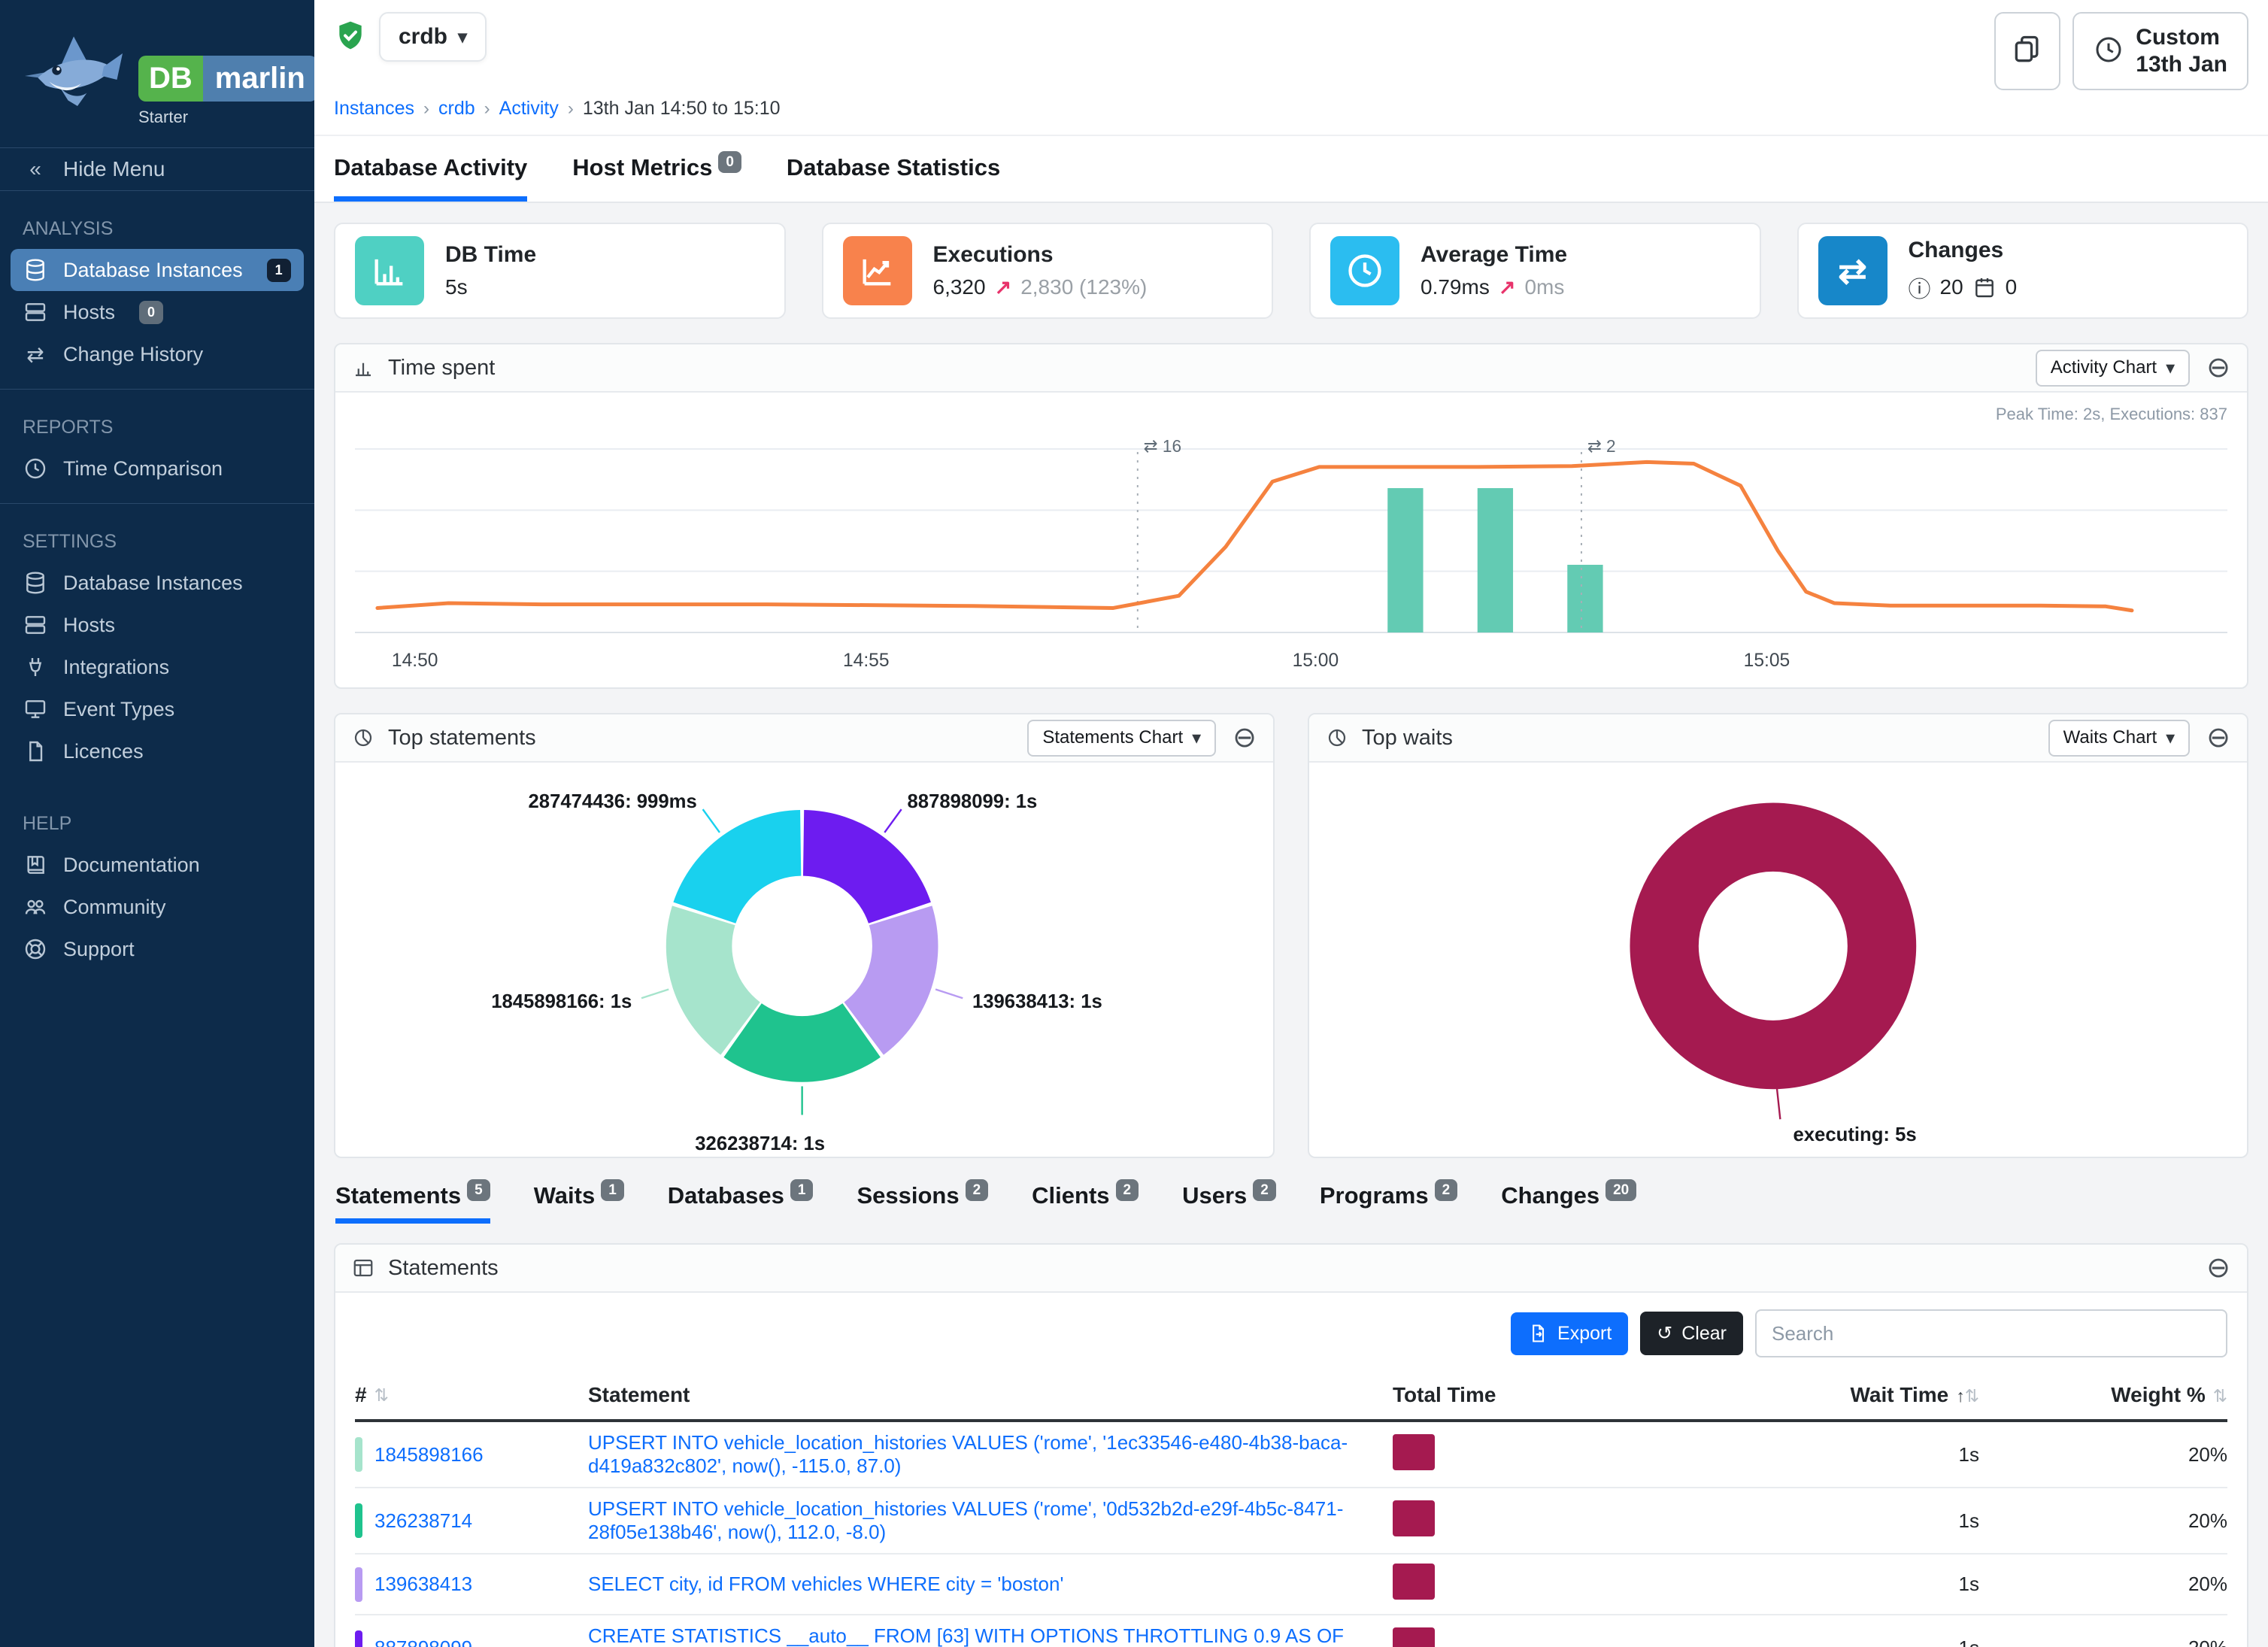 The height and width of the screenshot is (1647, 2268). What do you see at coordinates (1389, 1201) in the screenshot?
I see `tab-programs: Programs 2` at bounding box center [1389, 1201].